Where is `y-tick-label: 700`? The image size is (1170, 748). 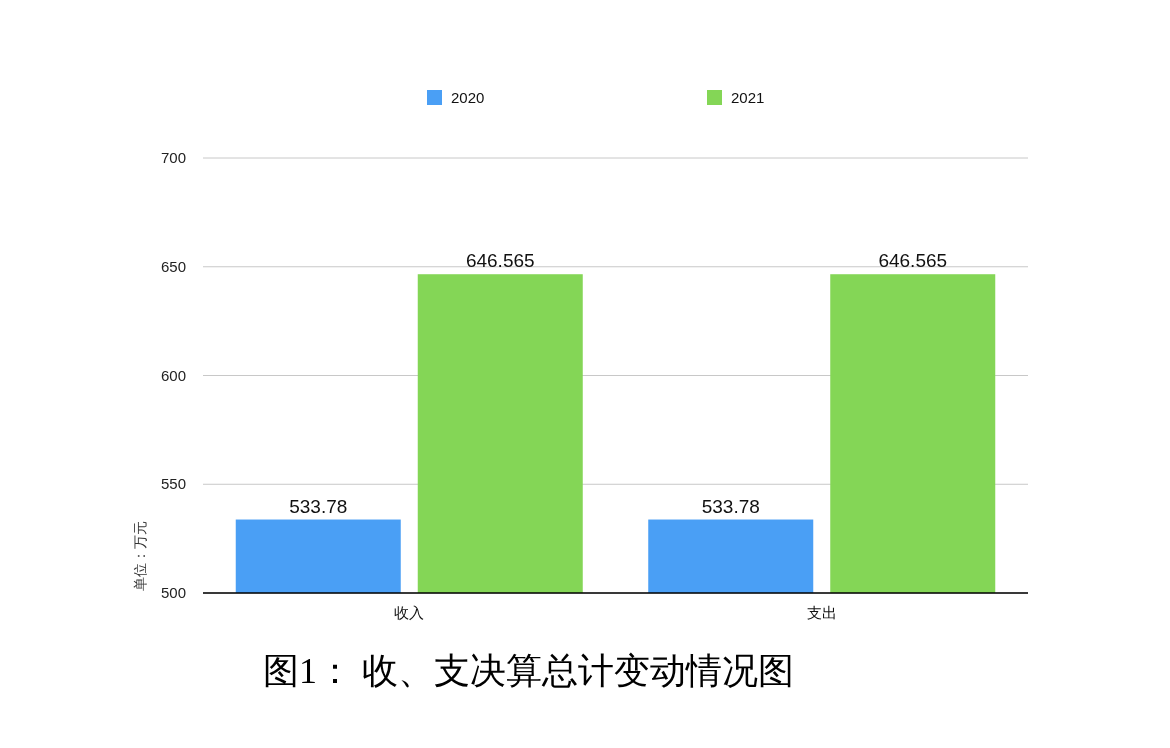
y-tick-label: 700 is located at coordinates (173, 157).